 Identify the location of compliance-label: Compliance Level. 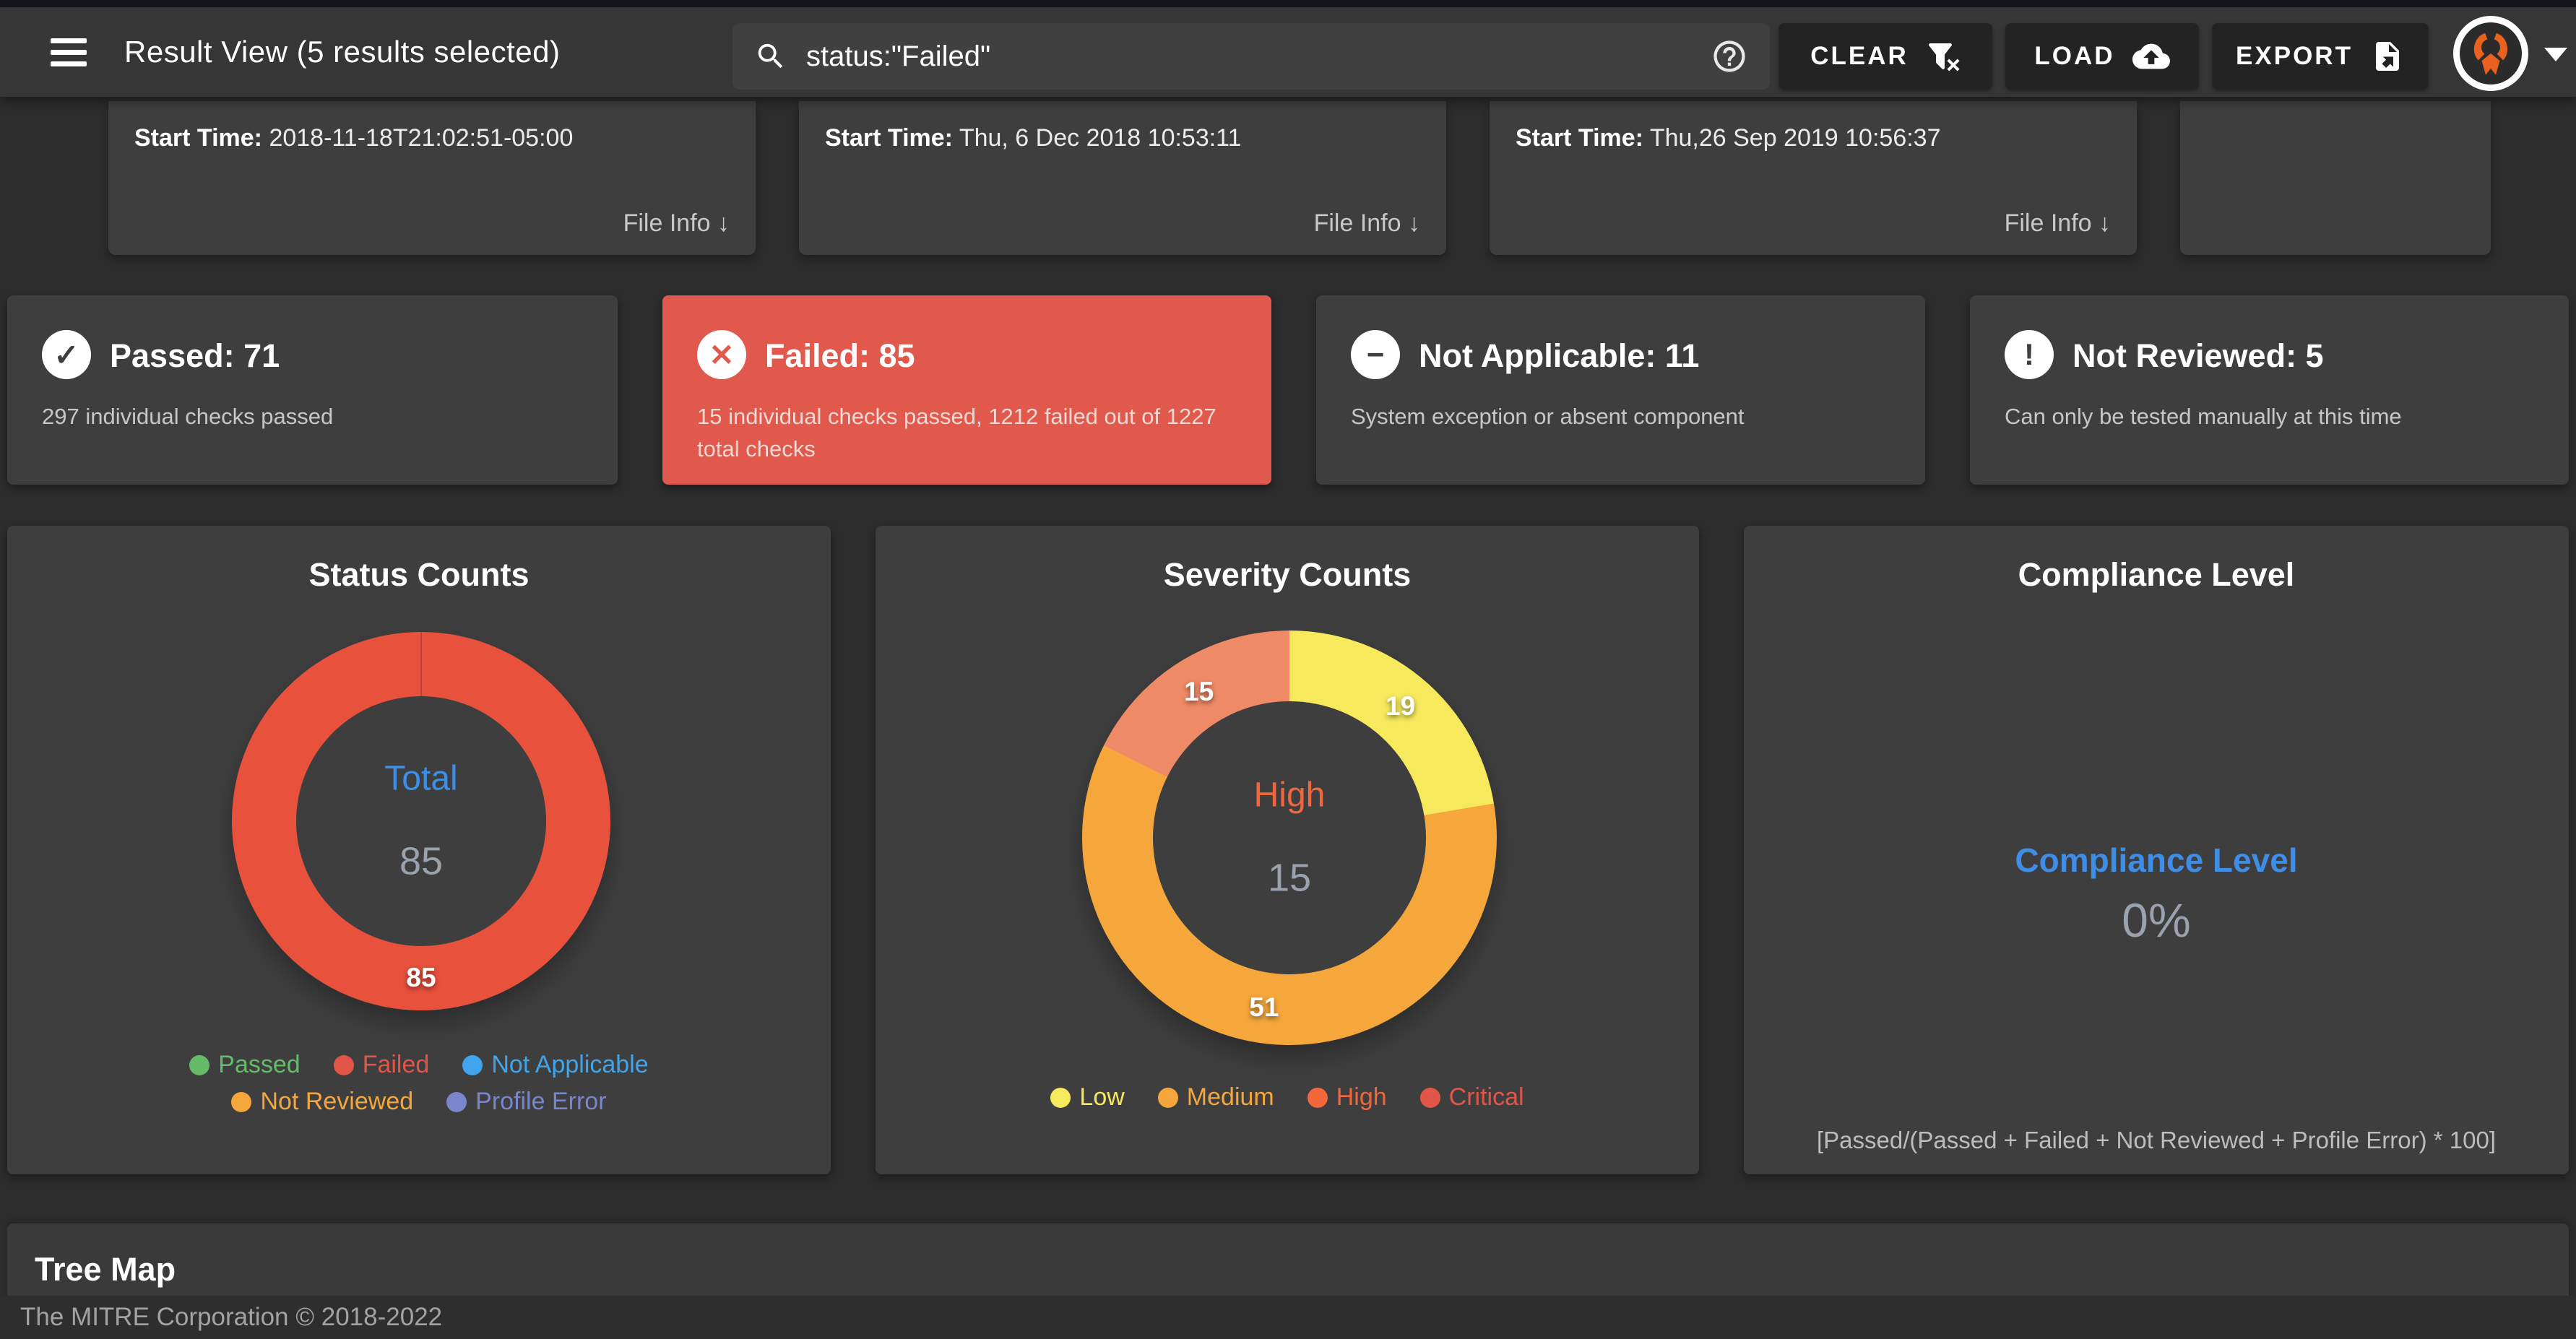
(2156, 860).